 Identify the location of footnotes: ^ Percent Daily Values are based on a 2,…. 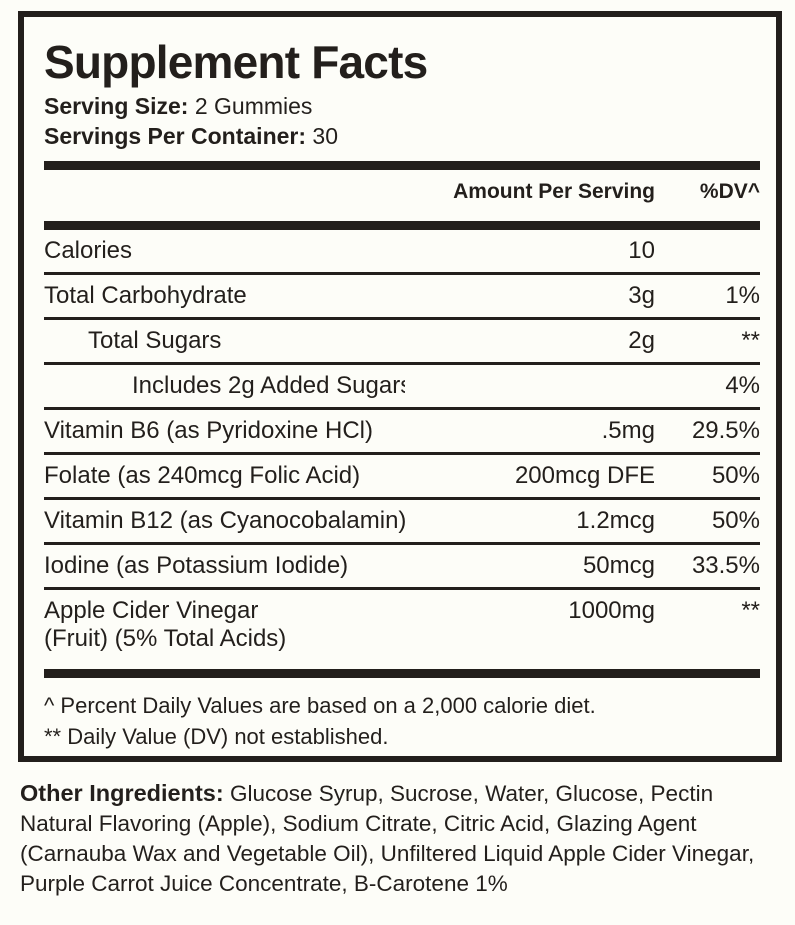
(402, 715).